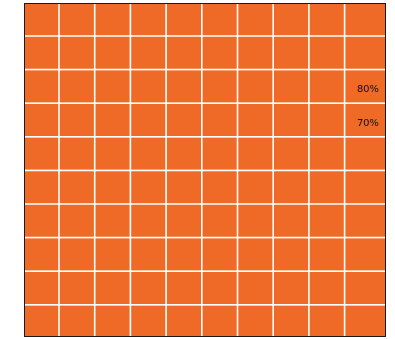 This screenshot has width=395, height=339. What do you see at coordinates (368, 89) in the screenshot?
I see `percent-label-80: 80%` at bounding box center [368, 89].